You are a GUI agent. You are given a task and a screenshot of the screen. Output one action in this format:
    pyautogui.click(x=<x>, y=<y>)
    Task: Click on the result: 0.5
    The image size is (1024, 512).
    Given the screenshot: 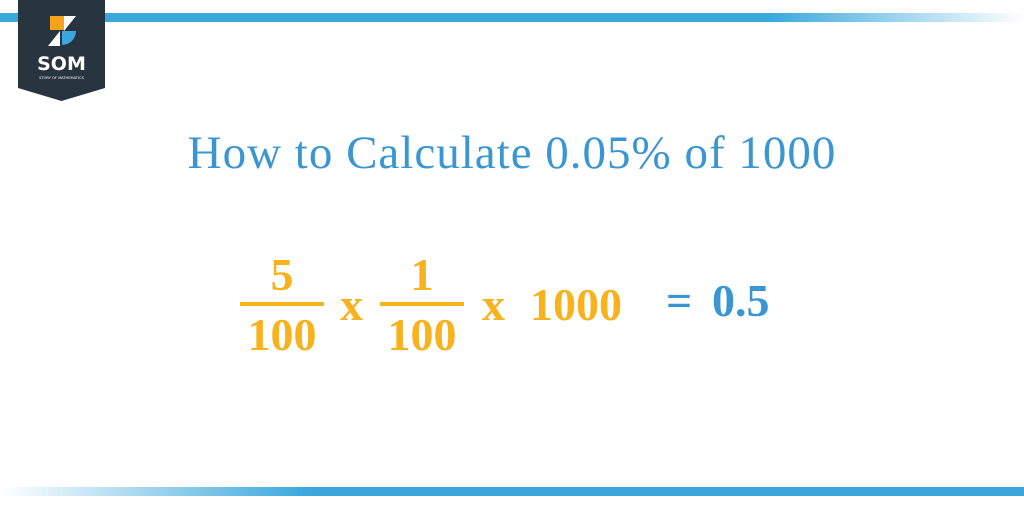 What is the action you would take?
    pyautogui.click(x=741, y=300)
    